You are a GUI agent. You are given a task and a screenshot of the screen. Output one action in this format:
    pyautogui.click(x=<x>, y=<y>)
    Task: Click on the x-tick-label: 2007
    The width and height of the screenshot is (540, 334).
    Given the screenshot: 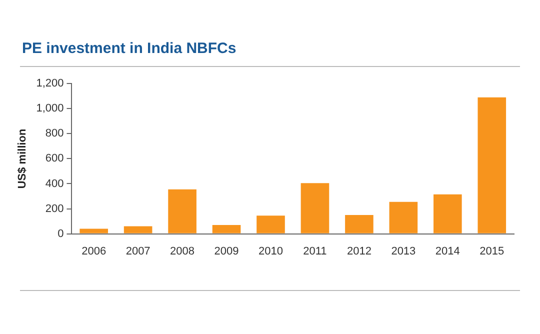 What is the action you would take?
    pyautogui.click(x=138, y=251)
    